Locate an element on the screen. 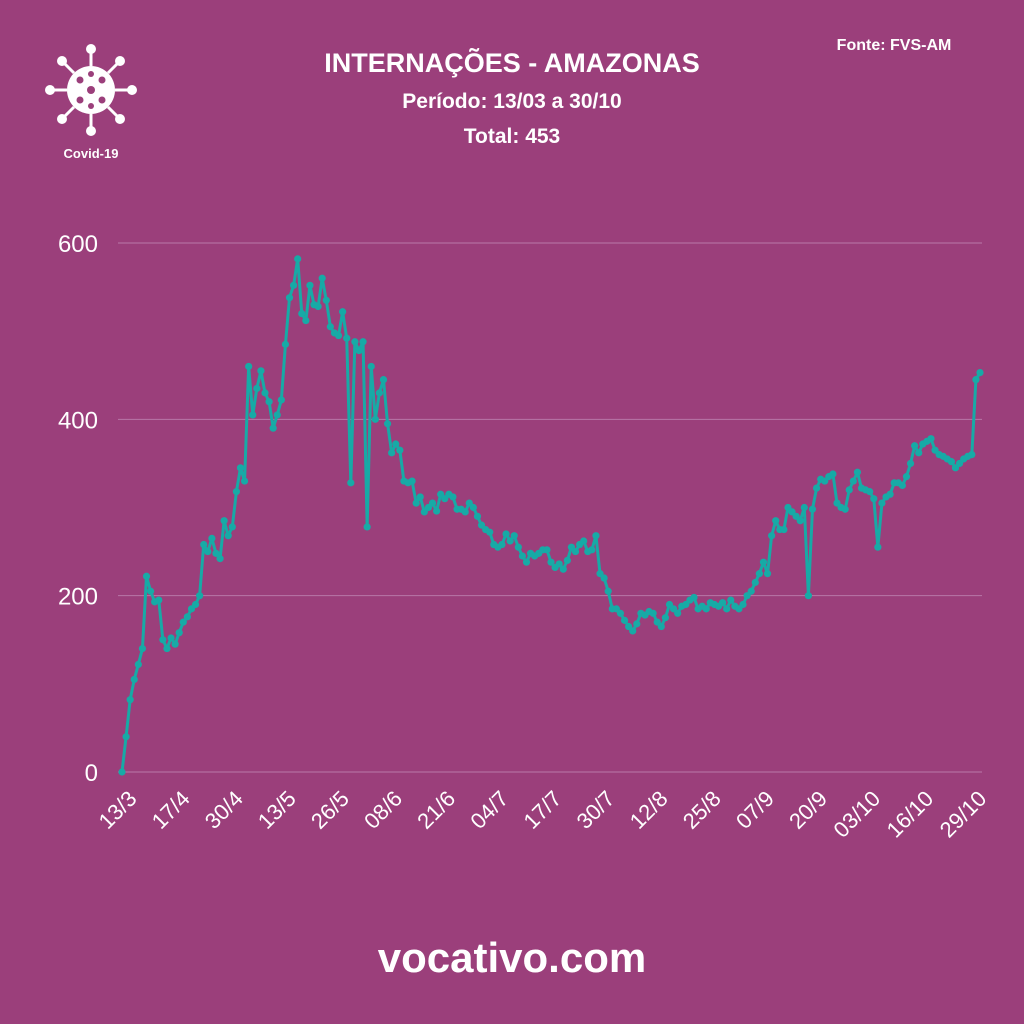 This screenshot has width=1024, height=1024. footer: vocativo.com is located at coordinates (512, 957).